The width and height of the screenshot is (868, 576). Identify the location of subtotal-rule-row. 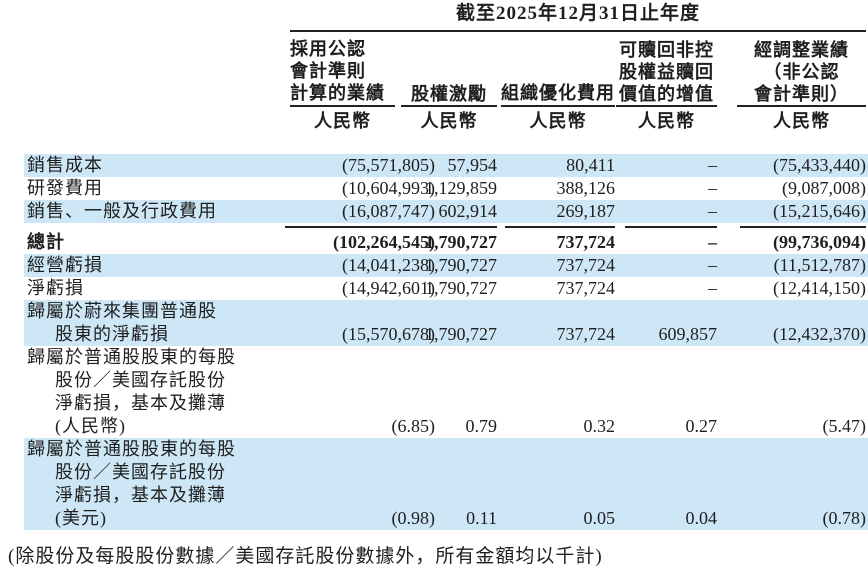
(446, 227).